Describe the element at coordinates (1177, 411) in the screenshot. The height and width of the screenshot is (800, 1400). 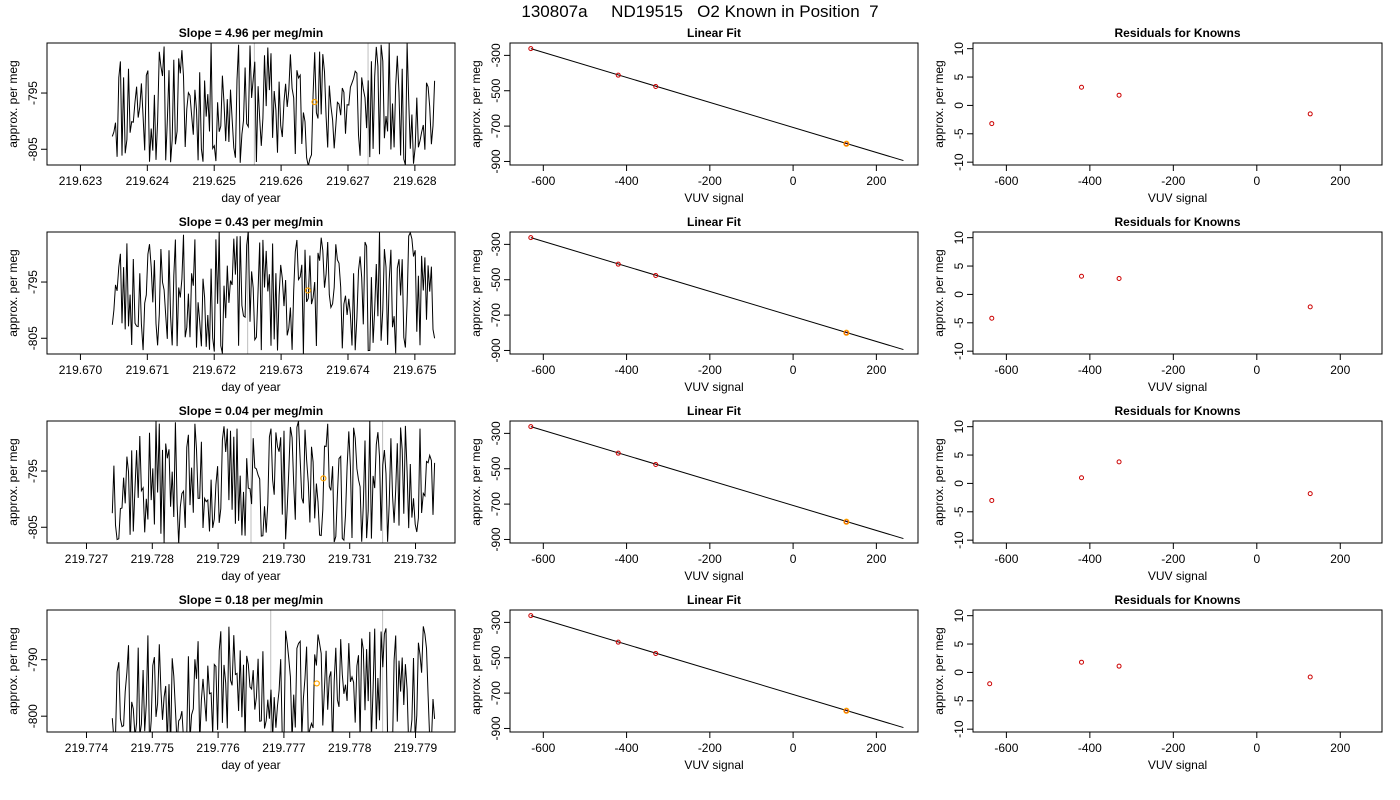
I see `panel-title: Residuals for Knowns` at that location.